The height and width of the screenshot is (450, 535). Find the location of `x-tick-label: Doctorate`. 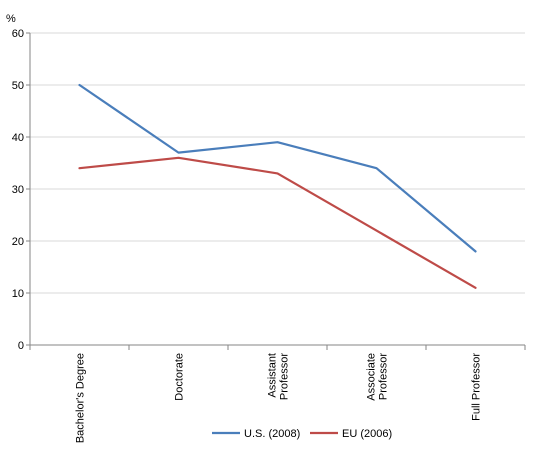

x-tick-label: Doctorate is located at coordinates (180, 377).